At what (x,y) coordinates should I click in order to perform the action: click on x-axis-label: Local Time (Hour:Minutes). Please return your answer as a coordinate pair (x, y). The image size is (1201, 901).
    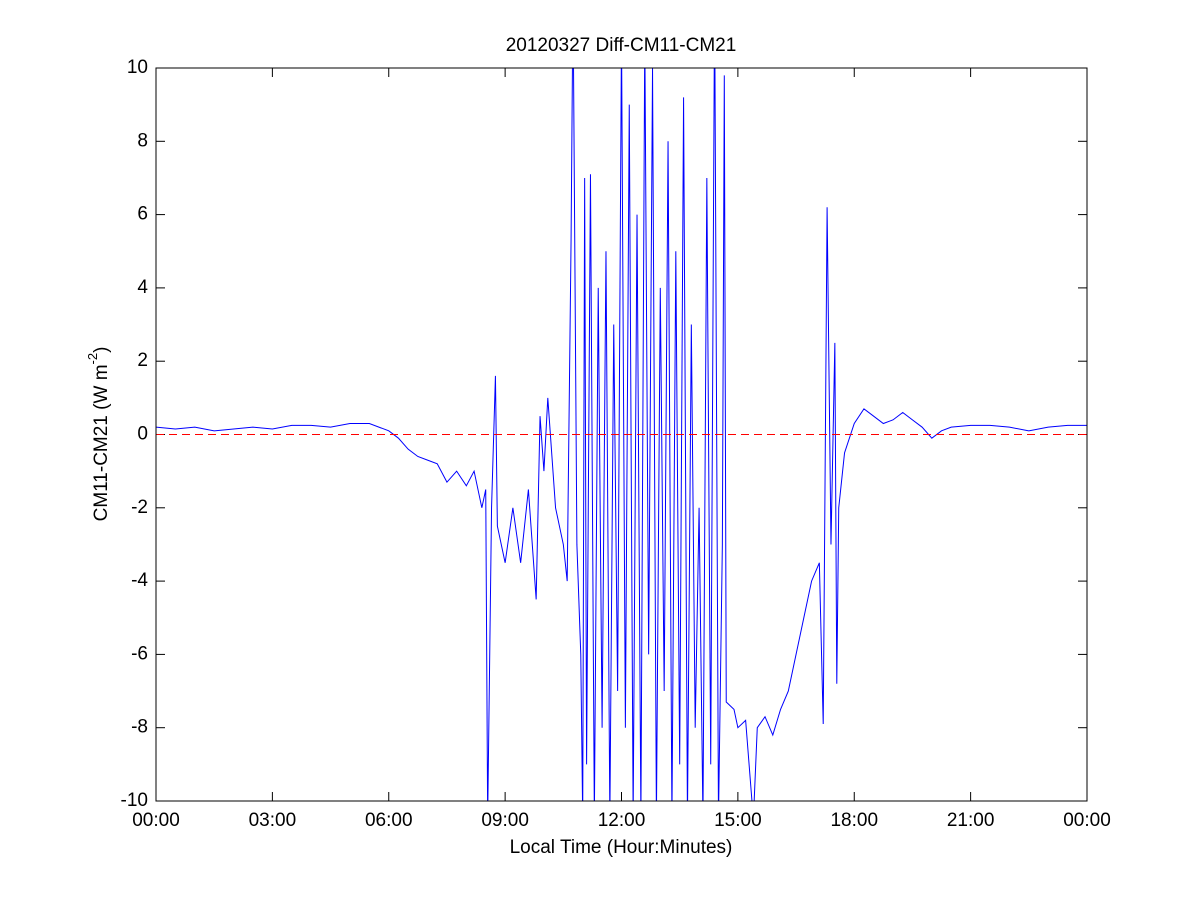
    Looking at the image, I should click on (621, 847).